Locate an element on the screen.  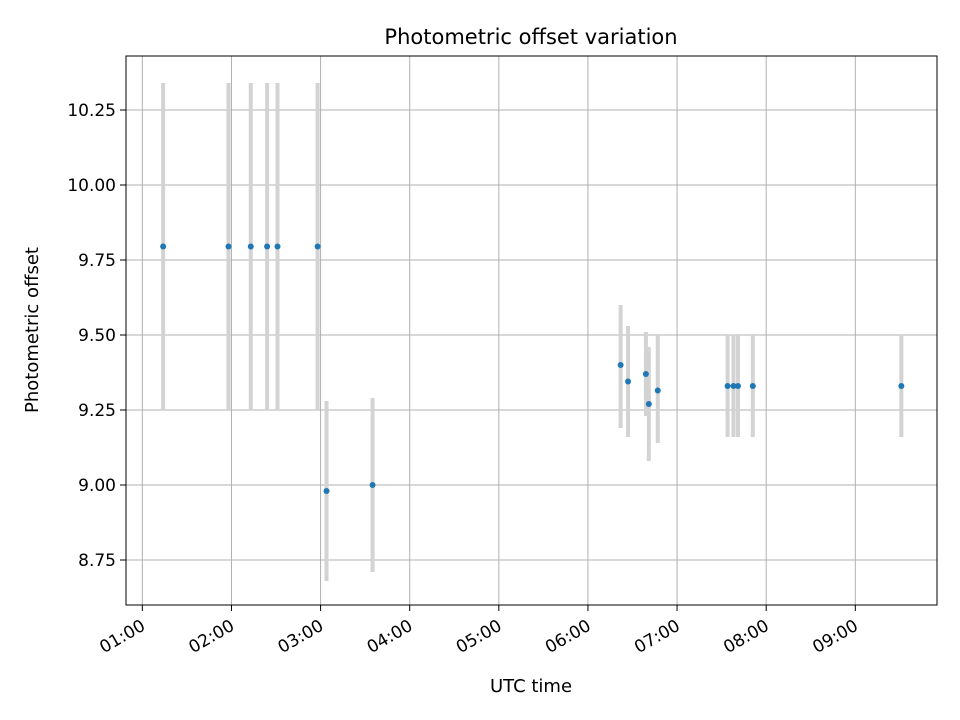
y-tick-label: 9.00 is located at coordinates (97, 486).